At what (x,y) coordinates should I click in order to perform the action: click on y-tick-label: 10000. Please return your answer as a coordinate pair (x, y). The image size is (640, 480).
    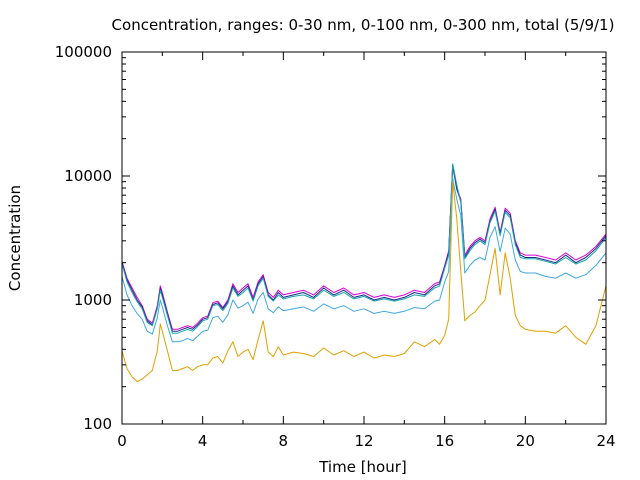
    Looking at the image, I should click on (88, 176).